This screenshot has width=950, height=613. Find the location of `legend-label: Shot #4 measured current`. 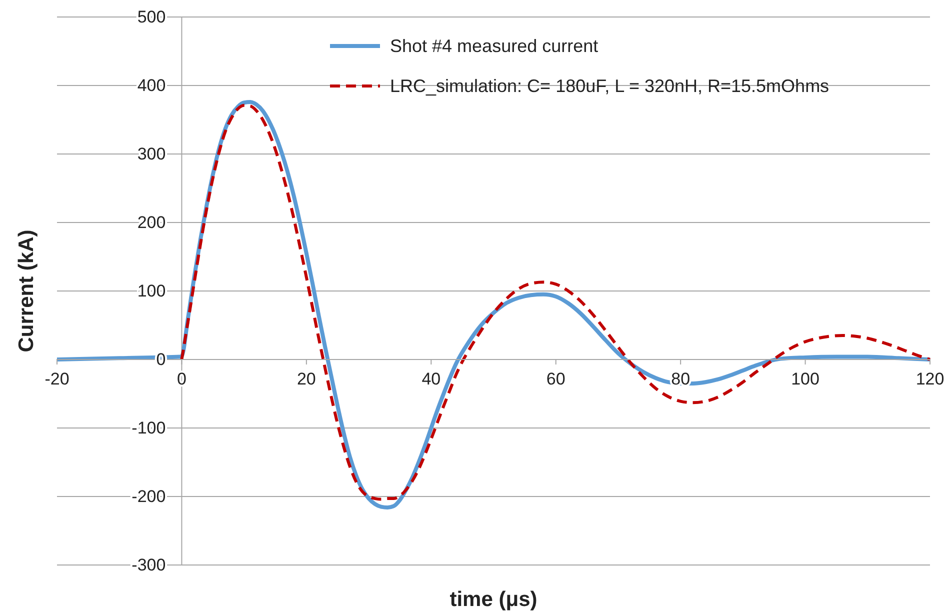

legend-label: Shot #4 measured current is located at coordinates (494, 46).